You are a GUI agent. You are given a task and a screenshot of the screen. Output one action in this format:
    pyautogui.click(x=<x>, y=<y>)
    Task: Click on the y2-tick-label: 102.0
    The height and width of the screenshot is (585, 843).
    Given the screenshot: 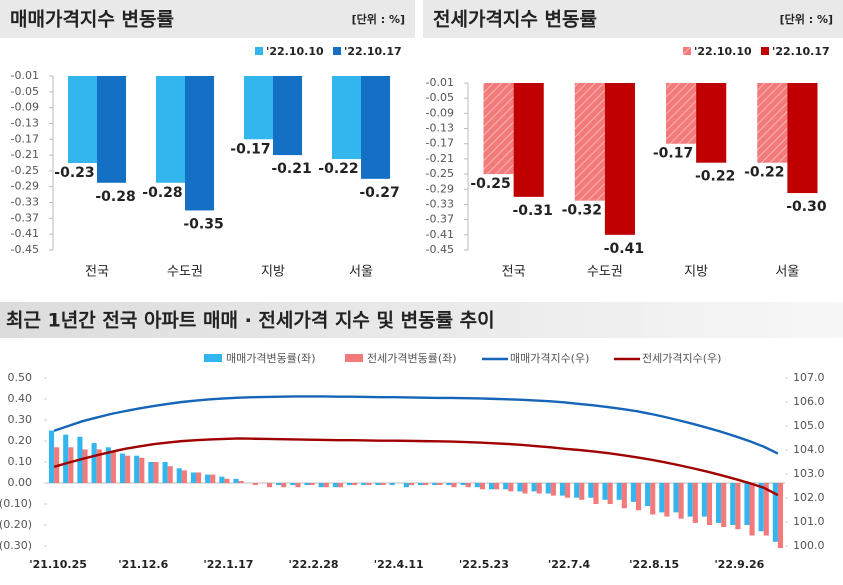 What is the action you would take?
    pyautogui.click(x=809, y=497)
    